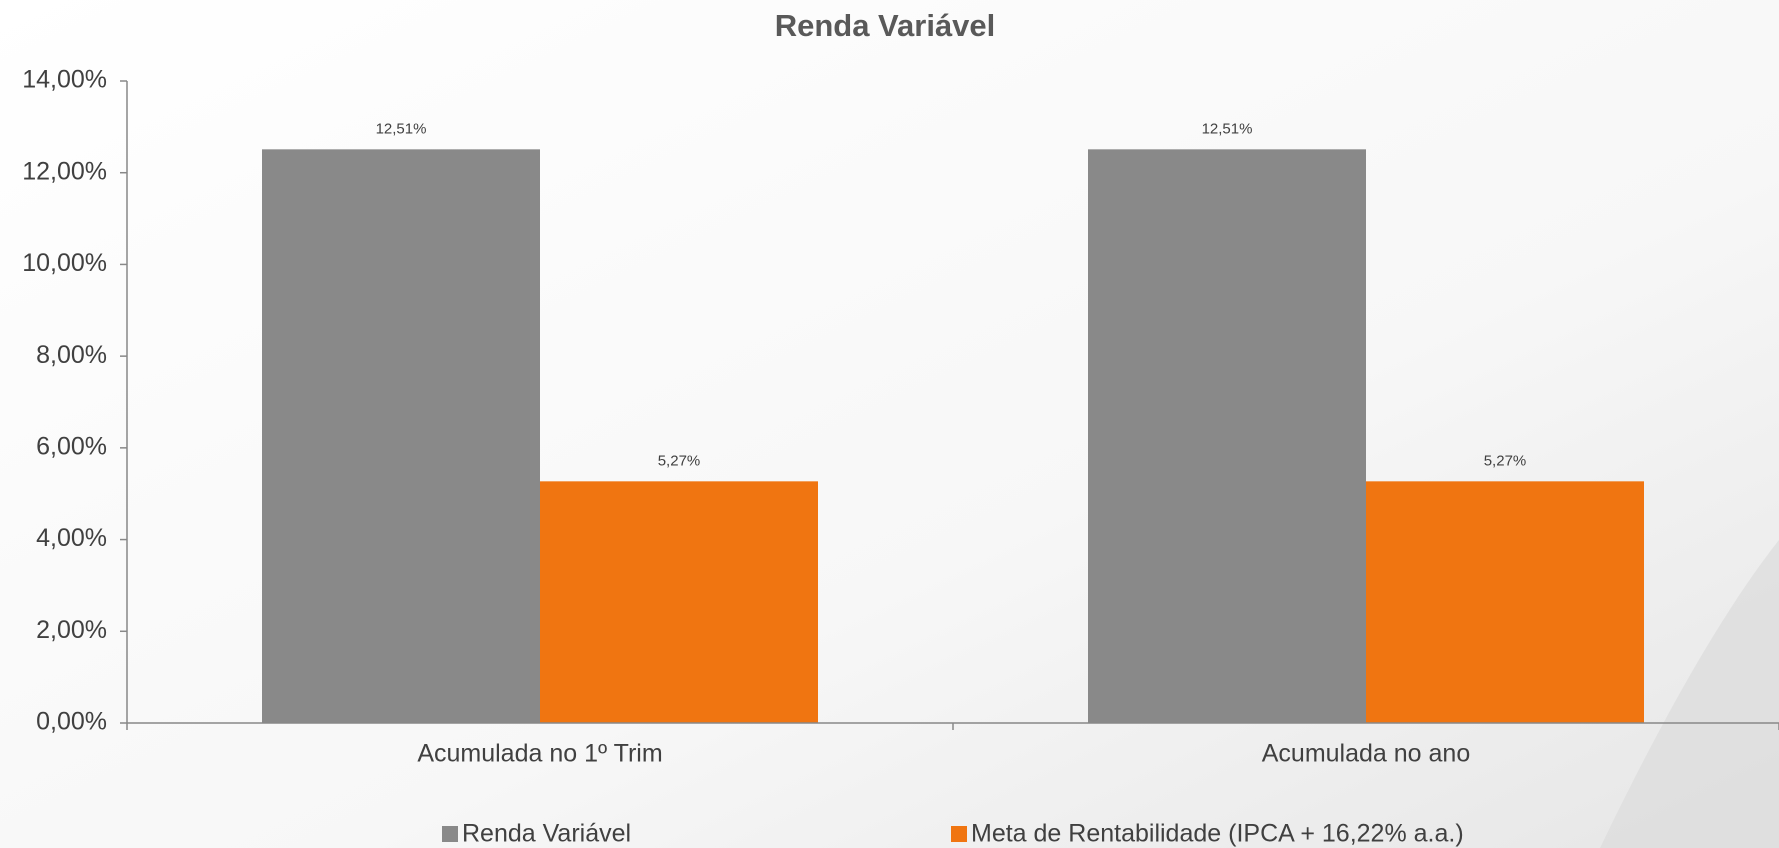 The image size is (1779, 848). Describe the element at coordinates (64, 80) in the screenshot. I see `y-tick-label: 14,00%` at that location.